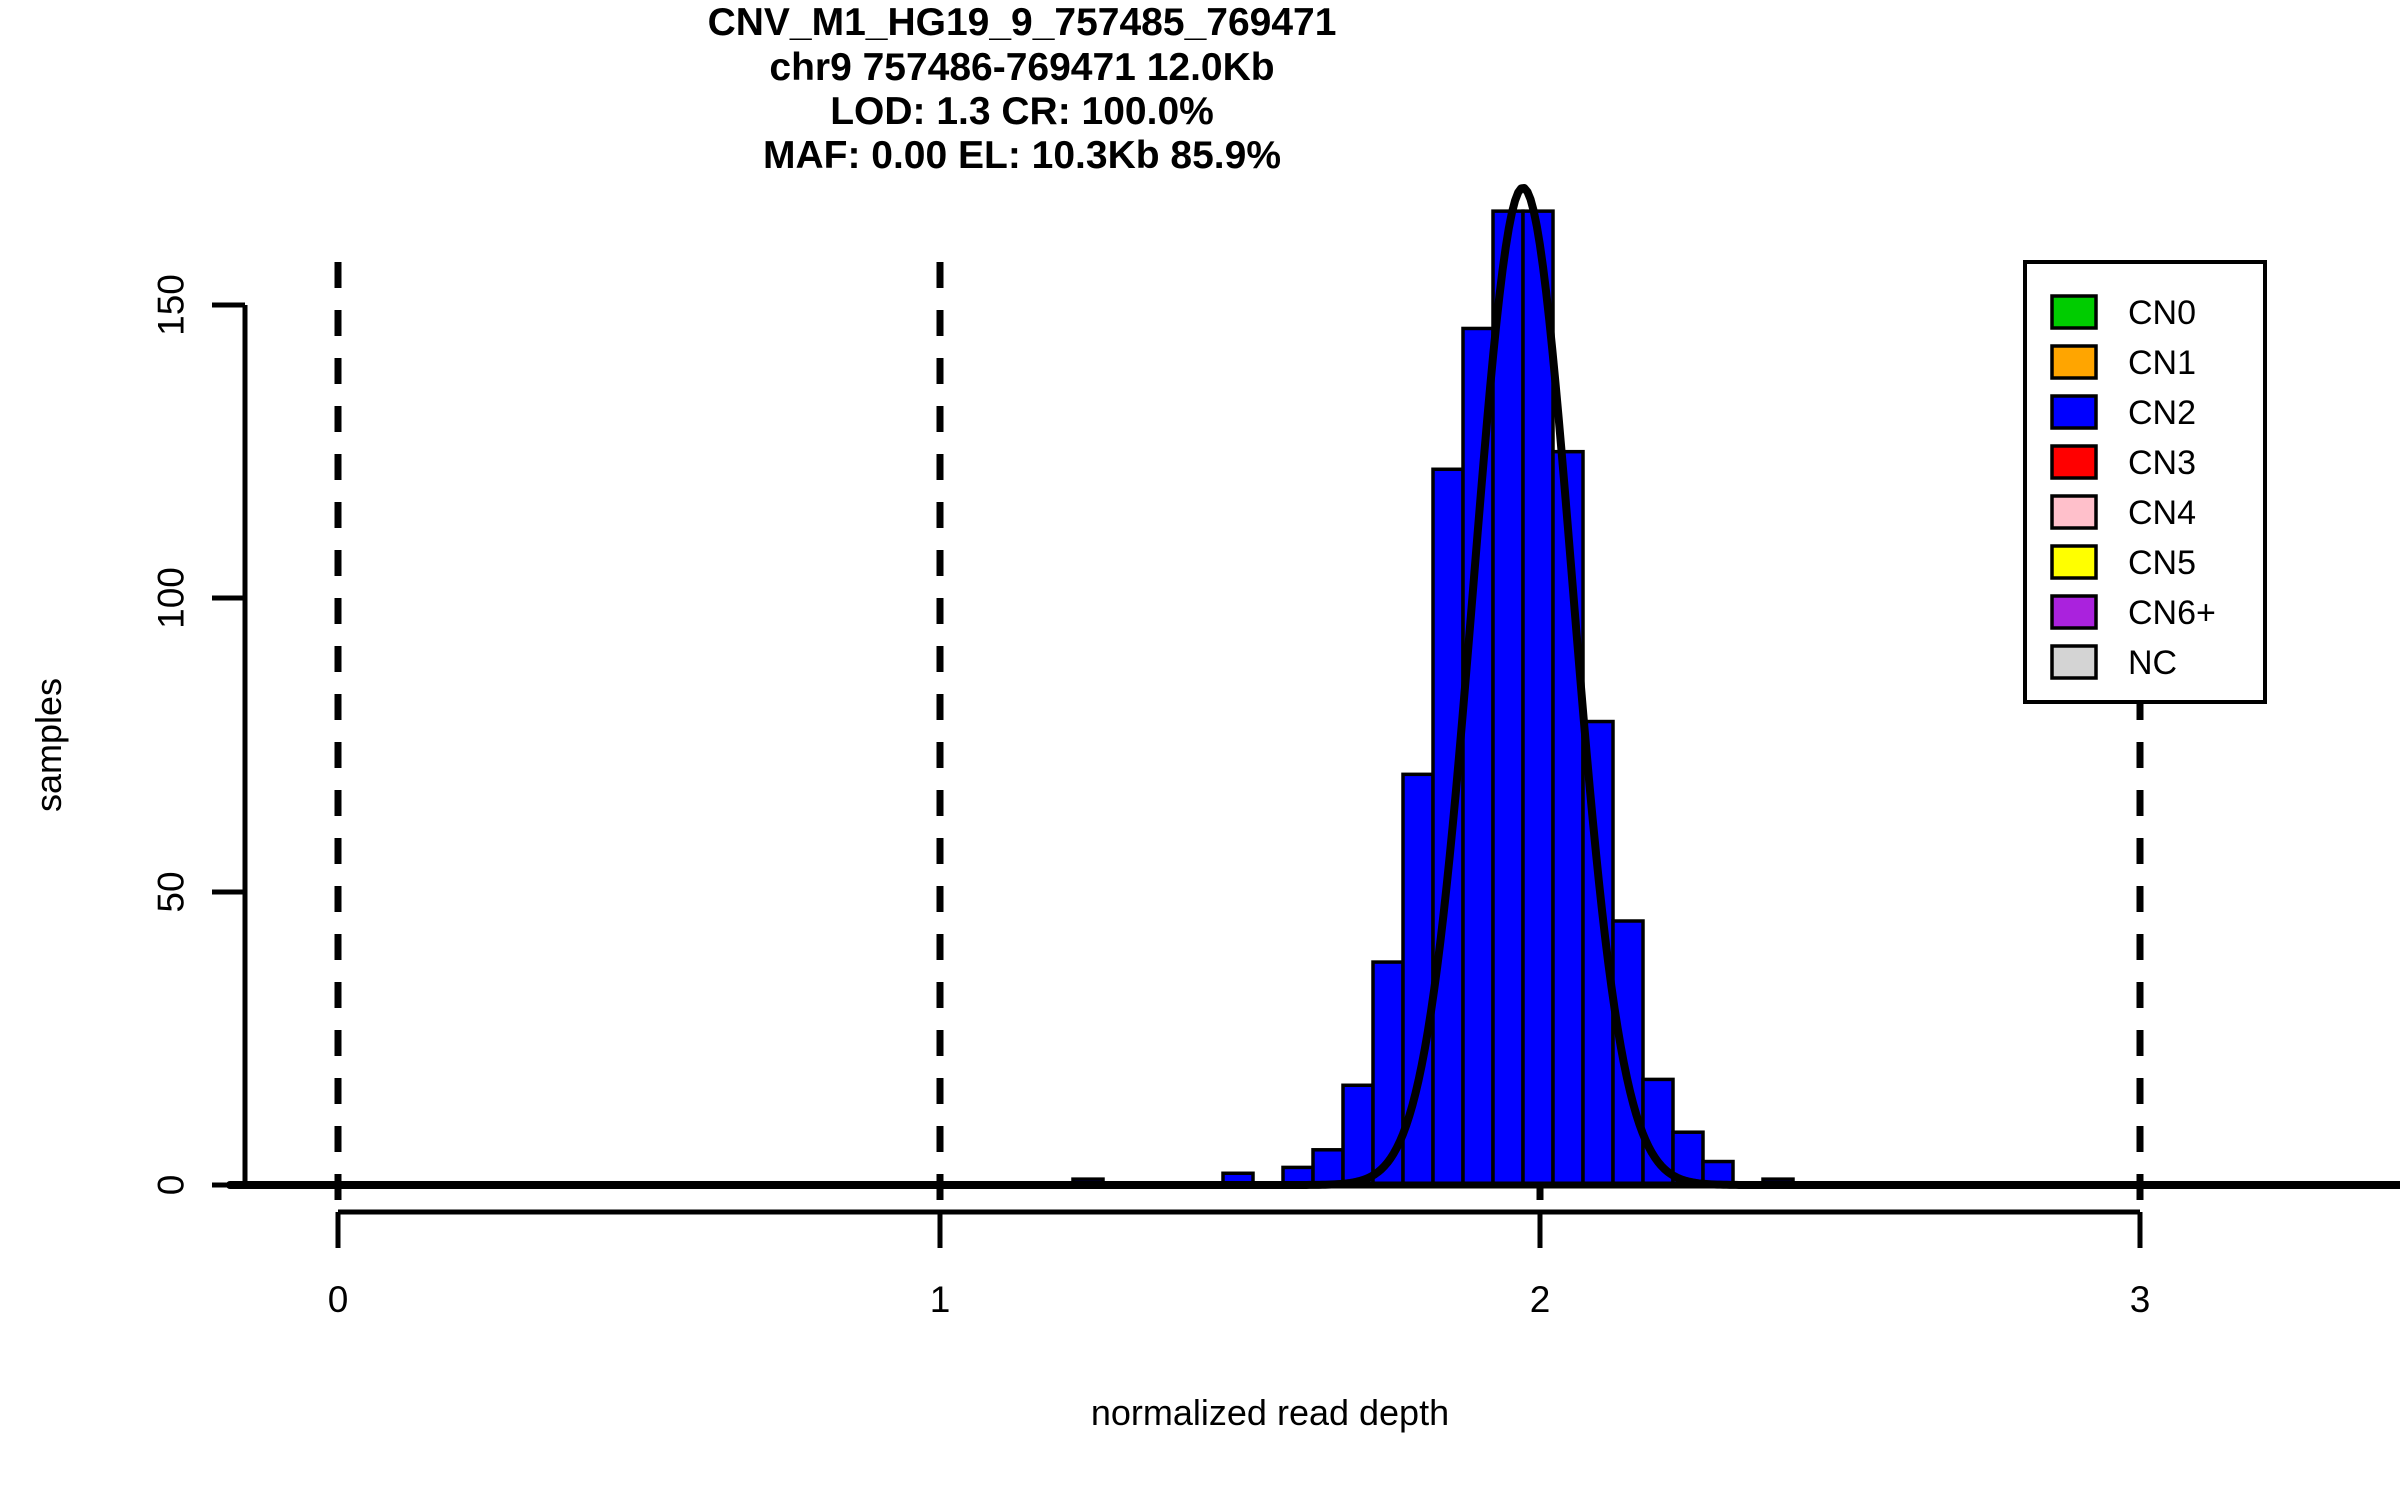 The height and width of the screenshot is (1500, 2400). I want to click on legend-label-cn1: CN1, so click(2162, 363).